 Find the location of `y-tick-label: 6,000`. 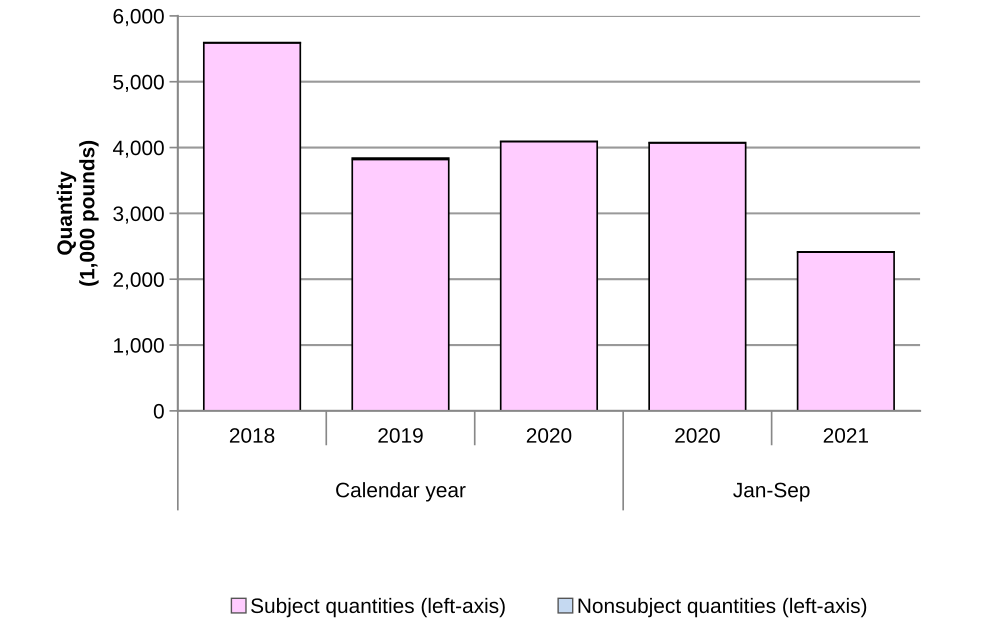

y-tick-label: 6,000 is located at coordinates (139, 17).